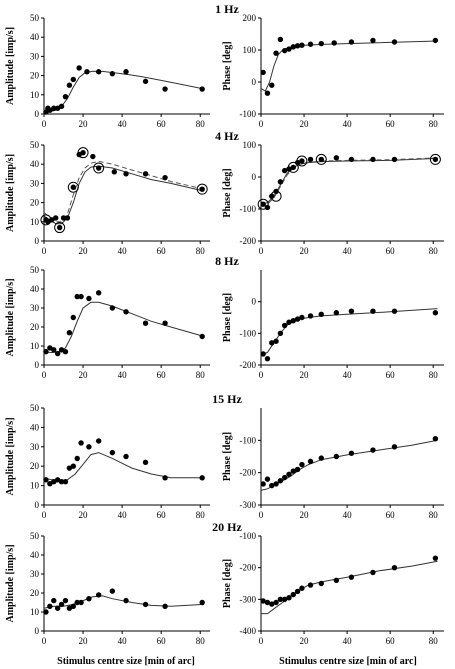 This screenshot has width=455, height=669. What do you see at coordinates (254, 177) in the screenshot?
I see `panel-1-1-ytick-label: 0` at bounding box center [254, 177].